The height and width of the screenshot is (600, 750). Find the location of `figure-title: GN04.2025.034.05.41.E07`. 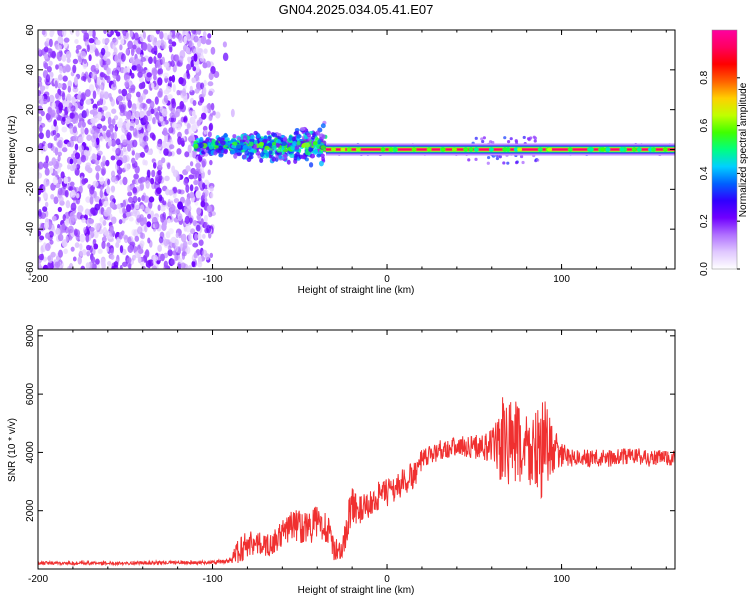

figure-title: GN04.2025.034.05.41.E07 is located at coordinates (356, 9).